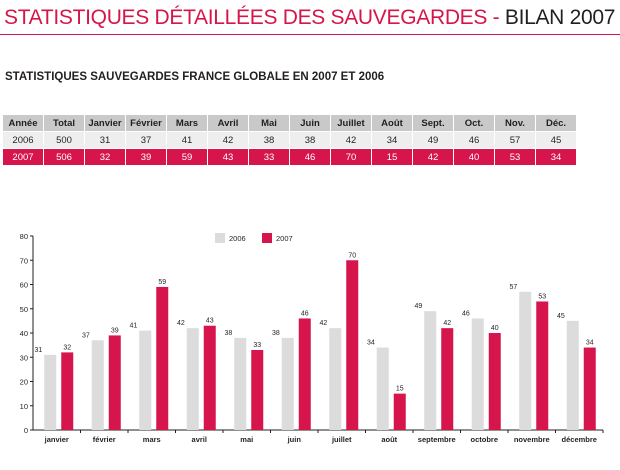  I want to click on data-label: 33, so click(257, 345).